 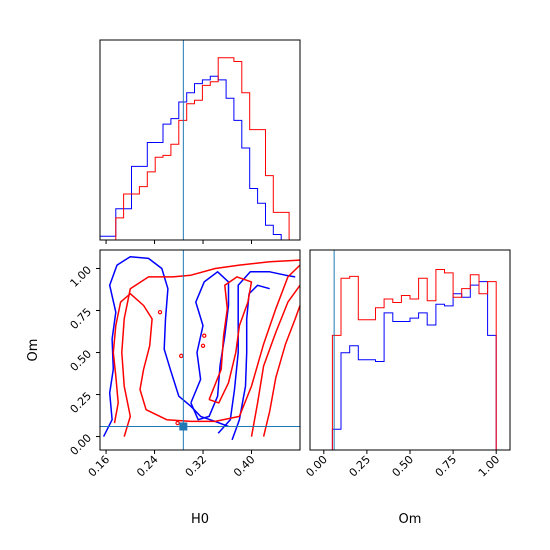 What do you see at coordinates (81, 276) in the screenshot?
I see `contour-ytick-label: 1.00` at bounding box center [81, 276].